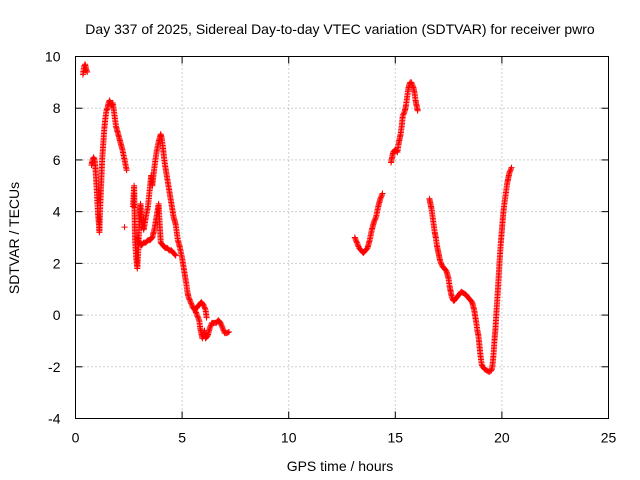 The height and width of the screenshot is (480, 640). Describe the element at coordinates (76, 438) in the screenshot. I see `x-tick-label: 0` at that location.